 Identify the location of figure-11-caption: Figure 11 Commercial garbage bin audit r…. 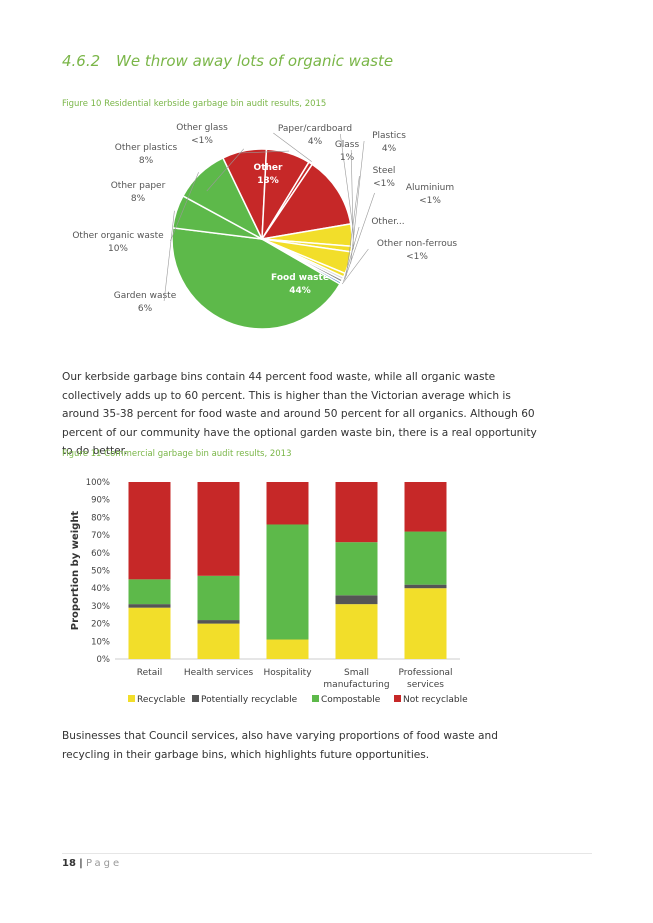
(177, 454).